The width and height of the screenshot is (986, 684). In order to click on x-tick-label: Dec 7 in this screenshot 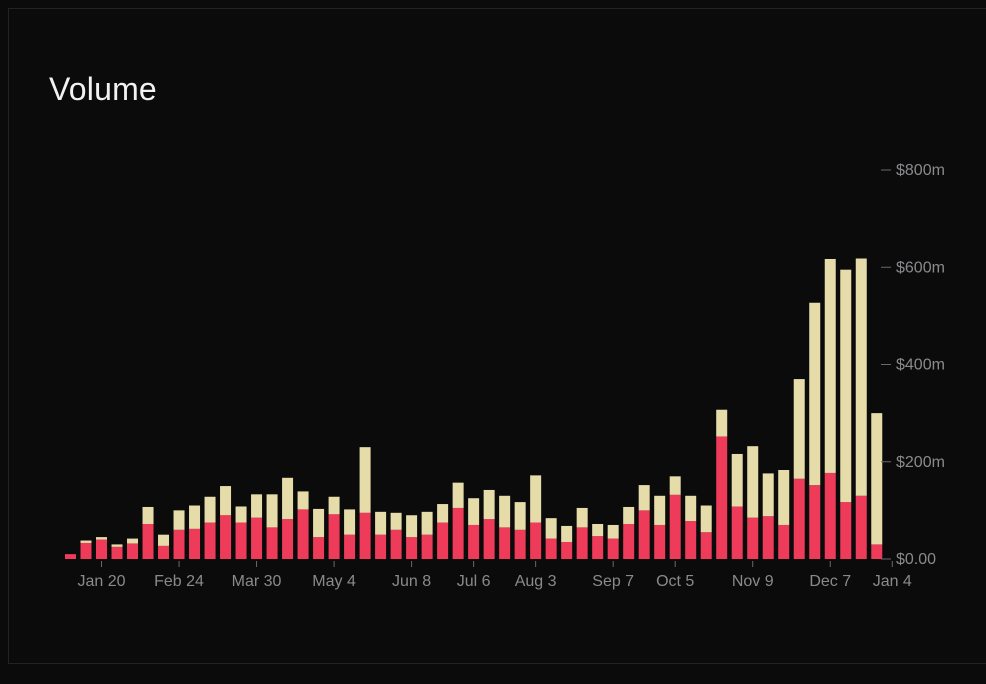, I will do `click(830, 581)`.